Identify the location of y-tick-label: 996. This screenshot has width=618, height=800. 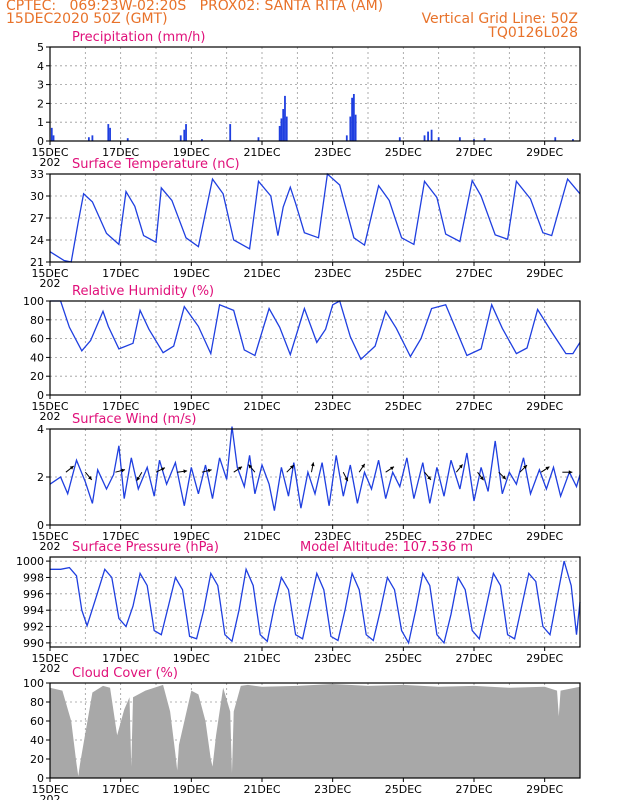
(33, 594).